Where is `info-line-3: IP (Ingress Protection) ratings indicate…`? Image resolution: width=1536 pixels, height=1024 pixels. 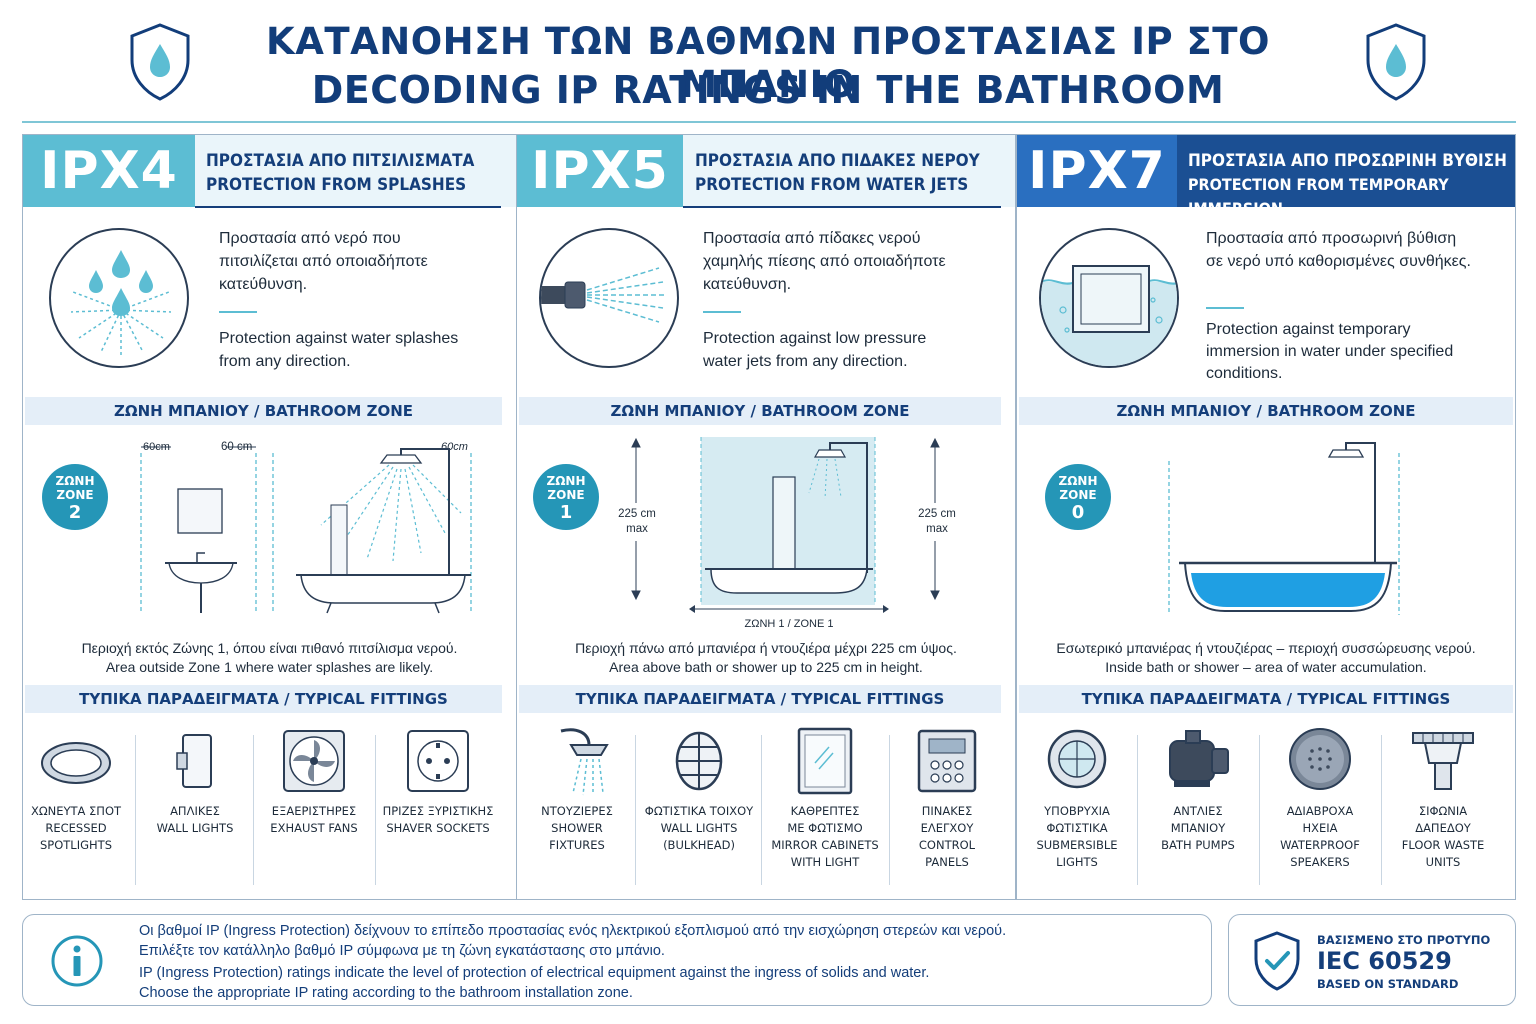
info-line-3: IP (Ingress Protection) ratings indicate… is located at coordinates (534, 973).